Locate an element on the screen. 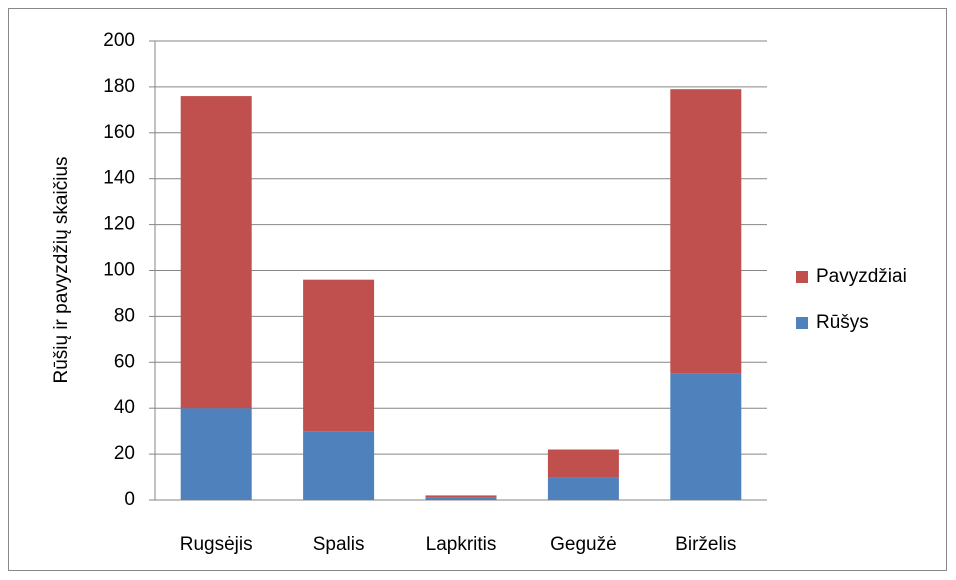 The width and height of the screenshot is (956, 580). y-tick-label: 20 is located at coordinates (124, 453).